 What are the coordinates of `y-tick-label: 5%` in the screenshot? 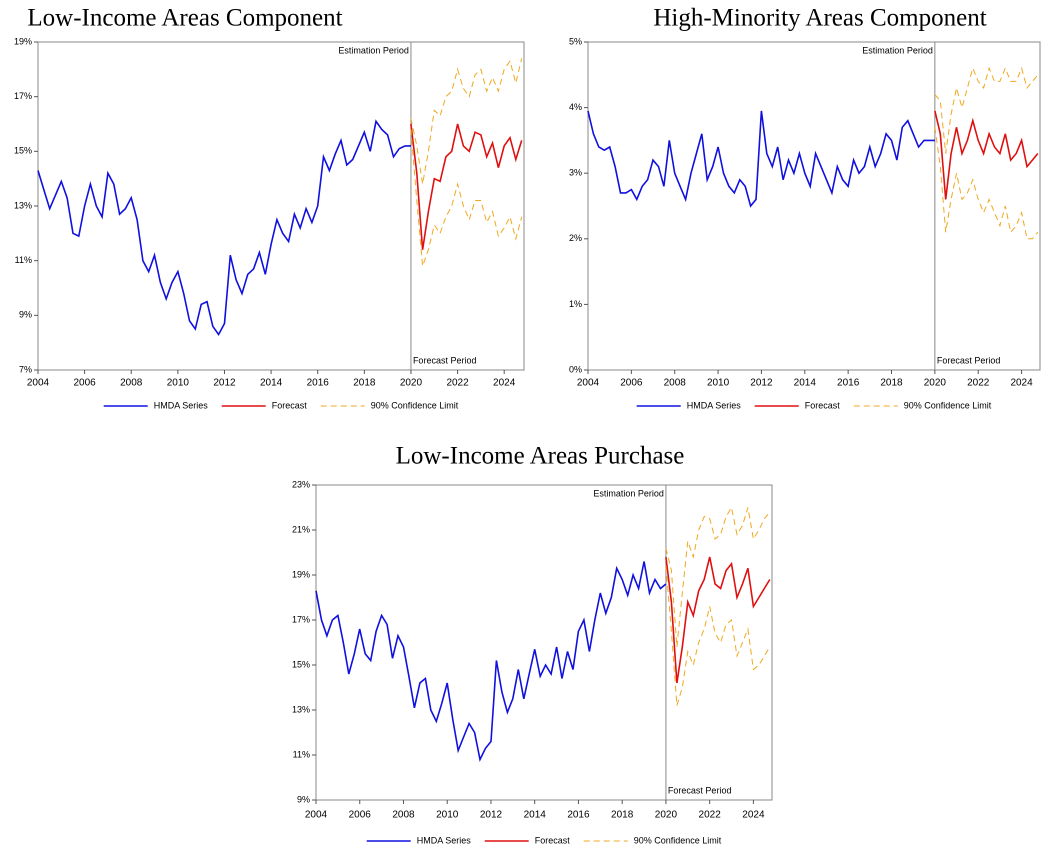 It's located at (575, 41).